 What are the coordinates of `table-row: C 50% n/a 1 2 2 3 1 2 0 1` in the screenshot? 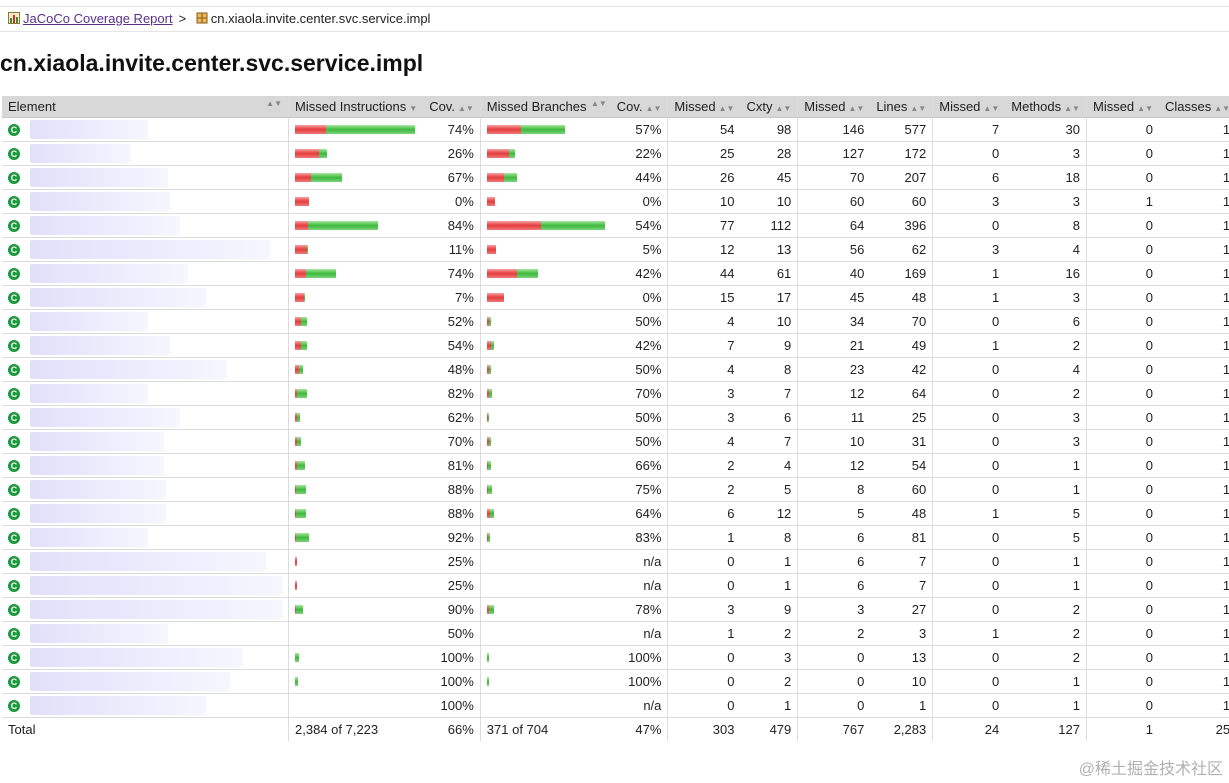 It's located at (615, 633).